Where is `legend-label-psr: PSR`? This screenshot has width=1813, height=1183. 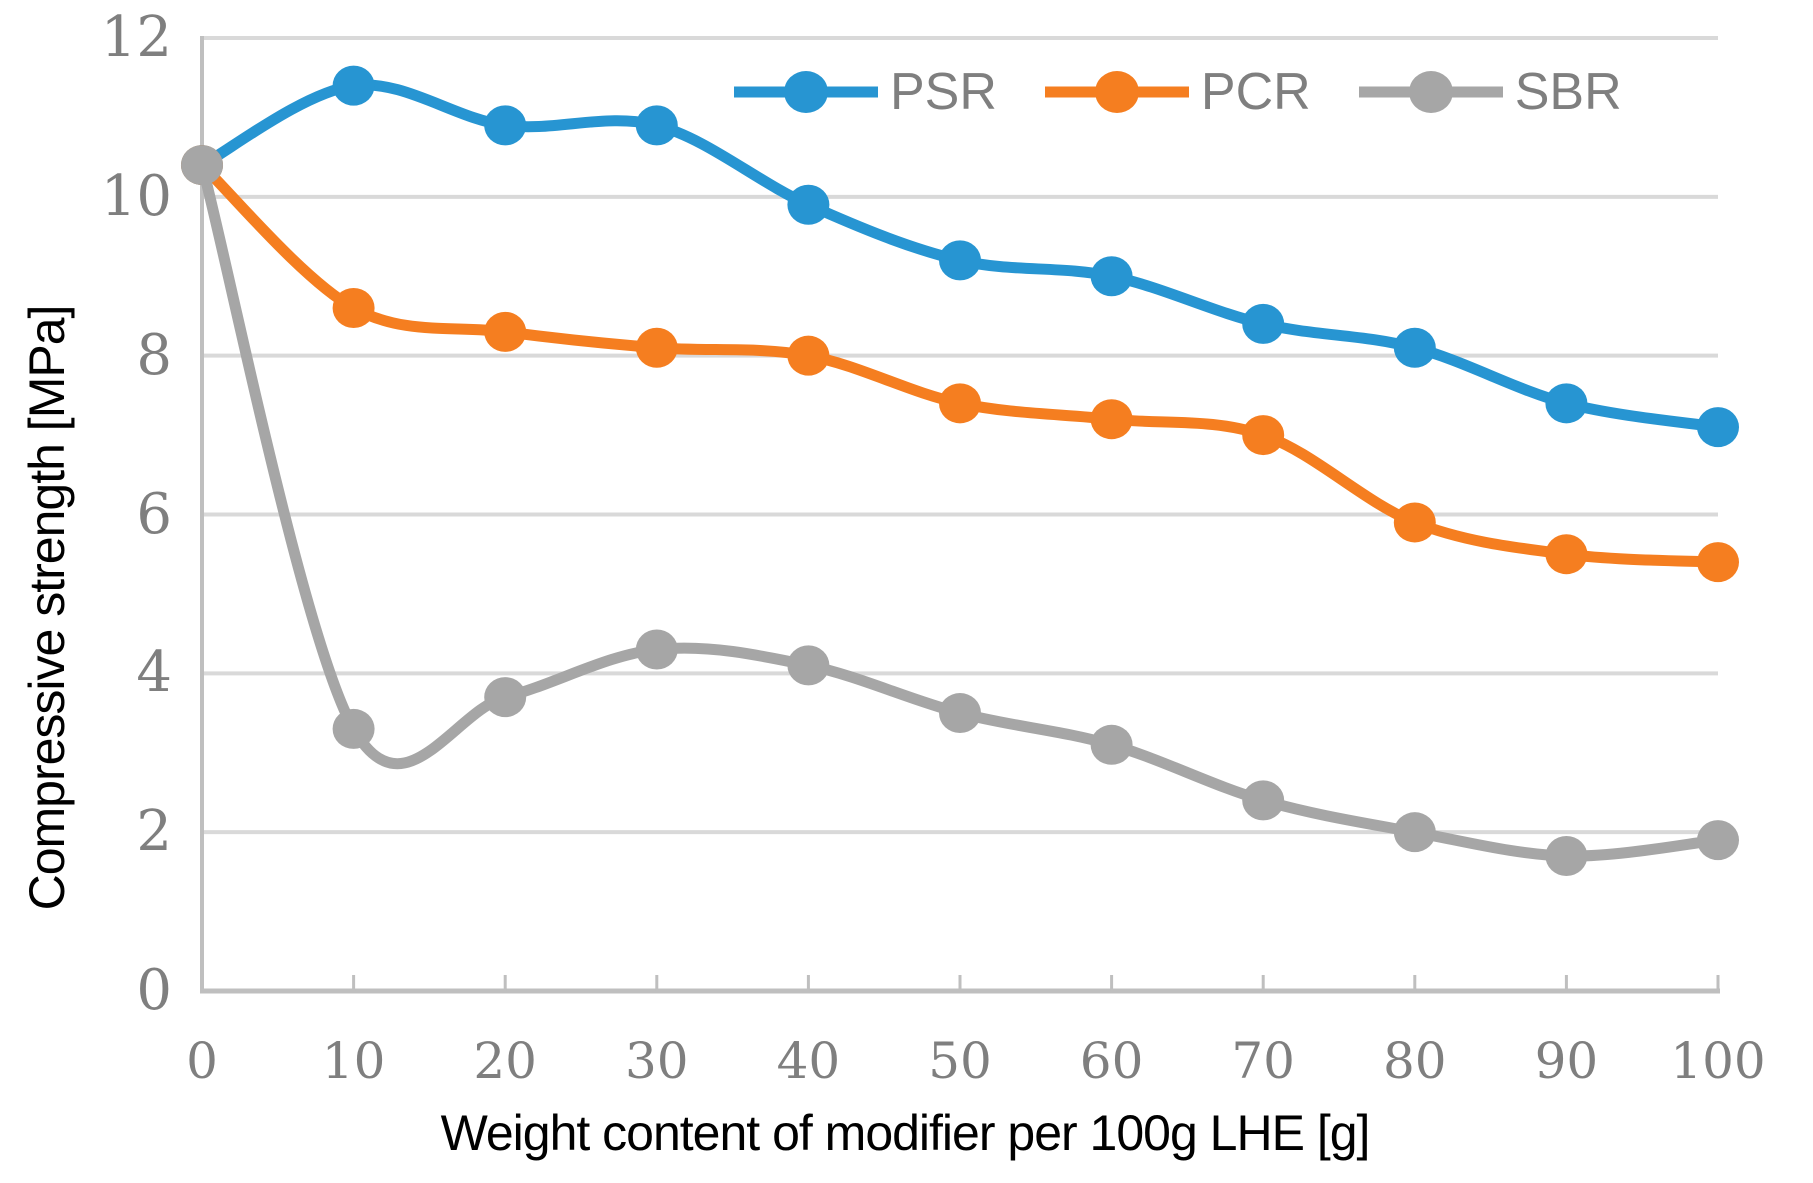 legend-label-psr: PSR is located at coordinates (943, 92).